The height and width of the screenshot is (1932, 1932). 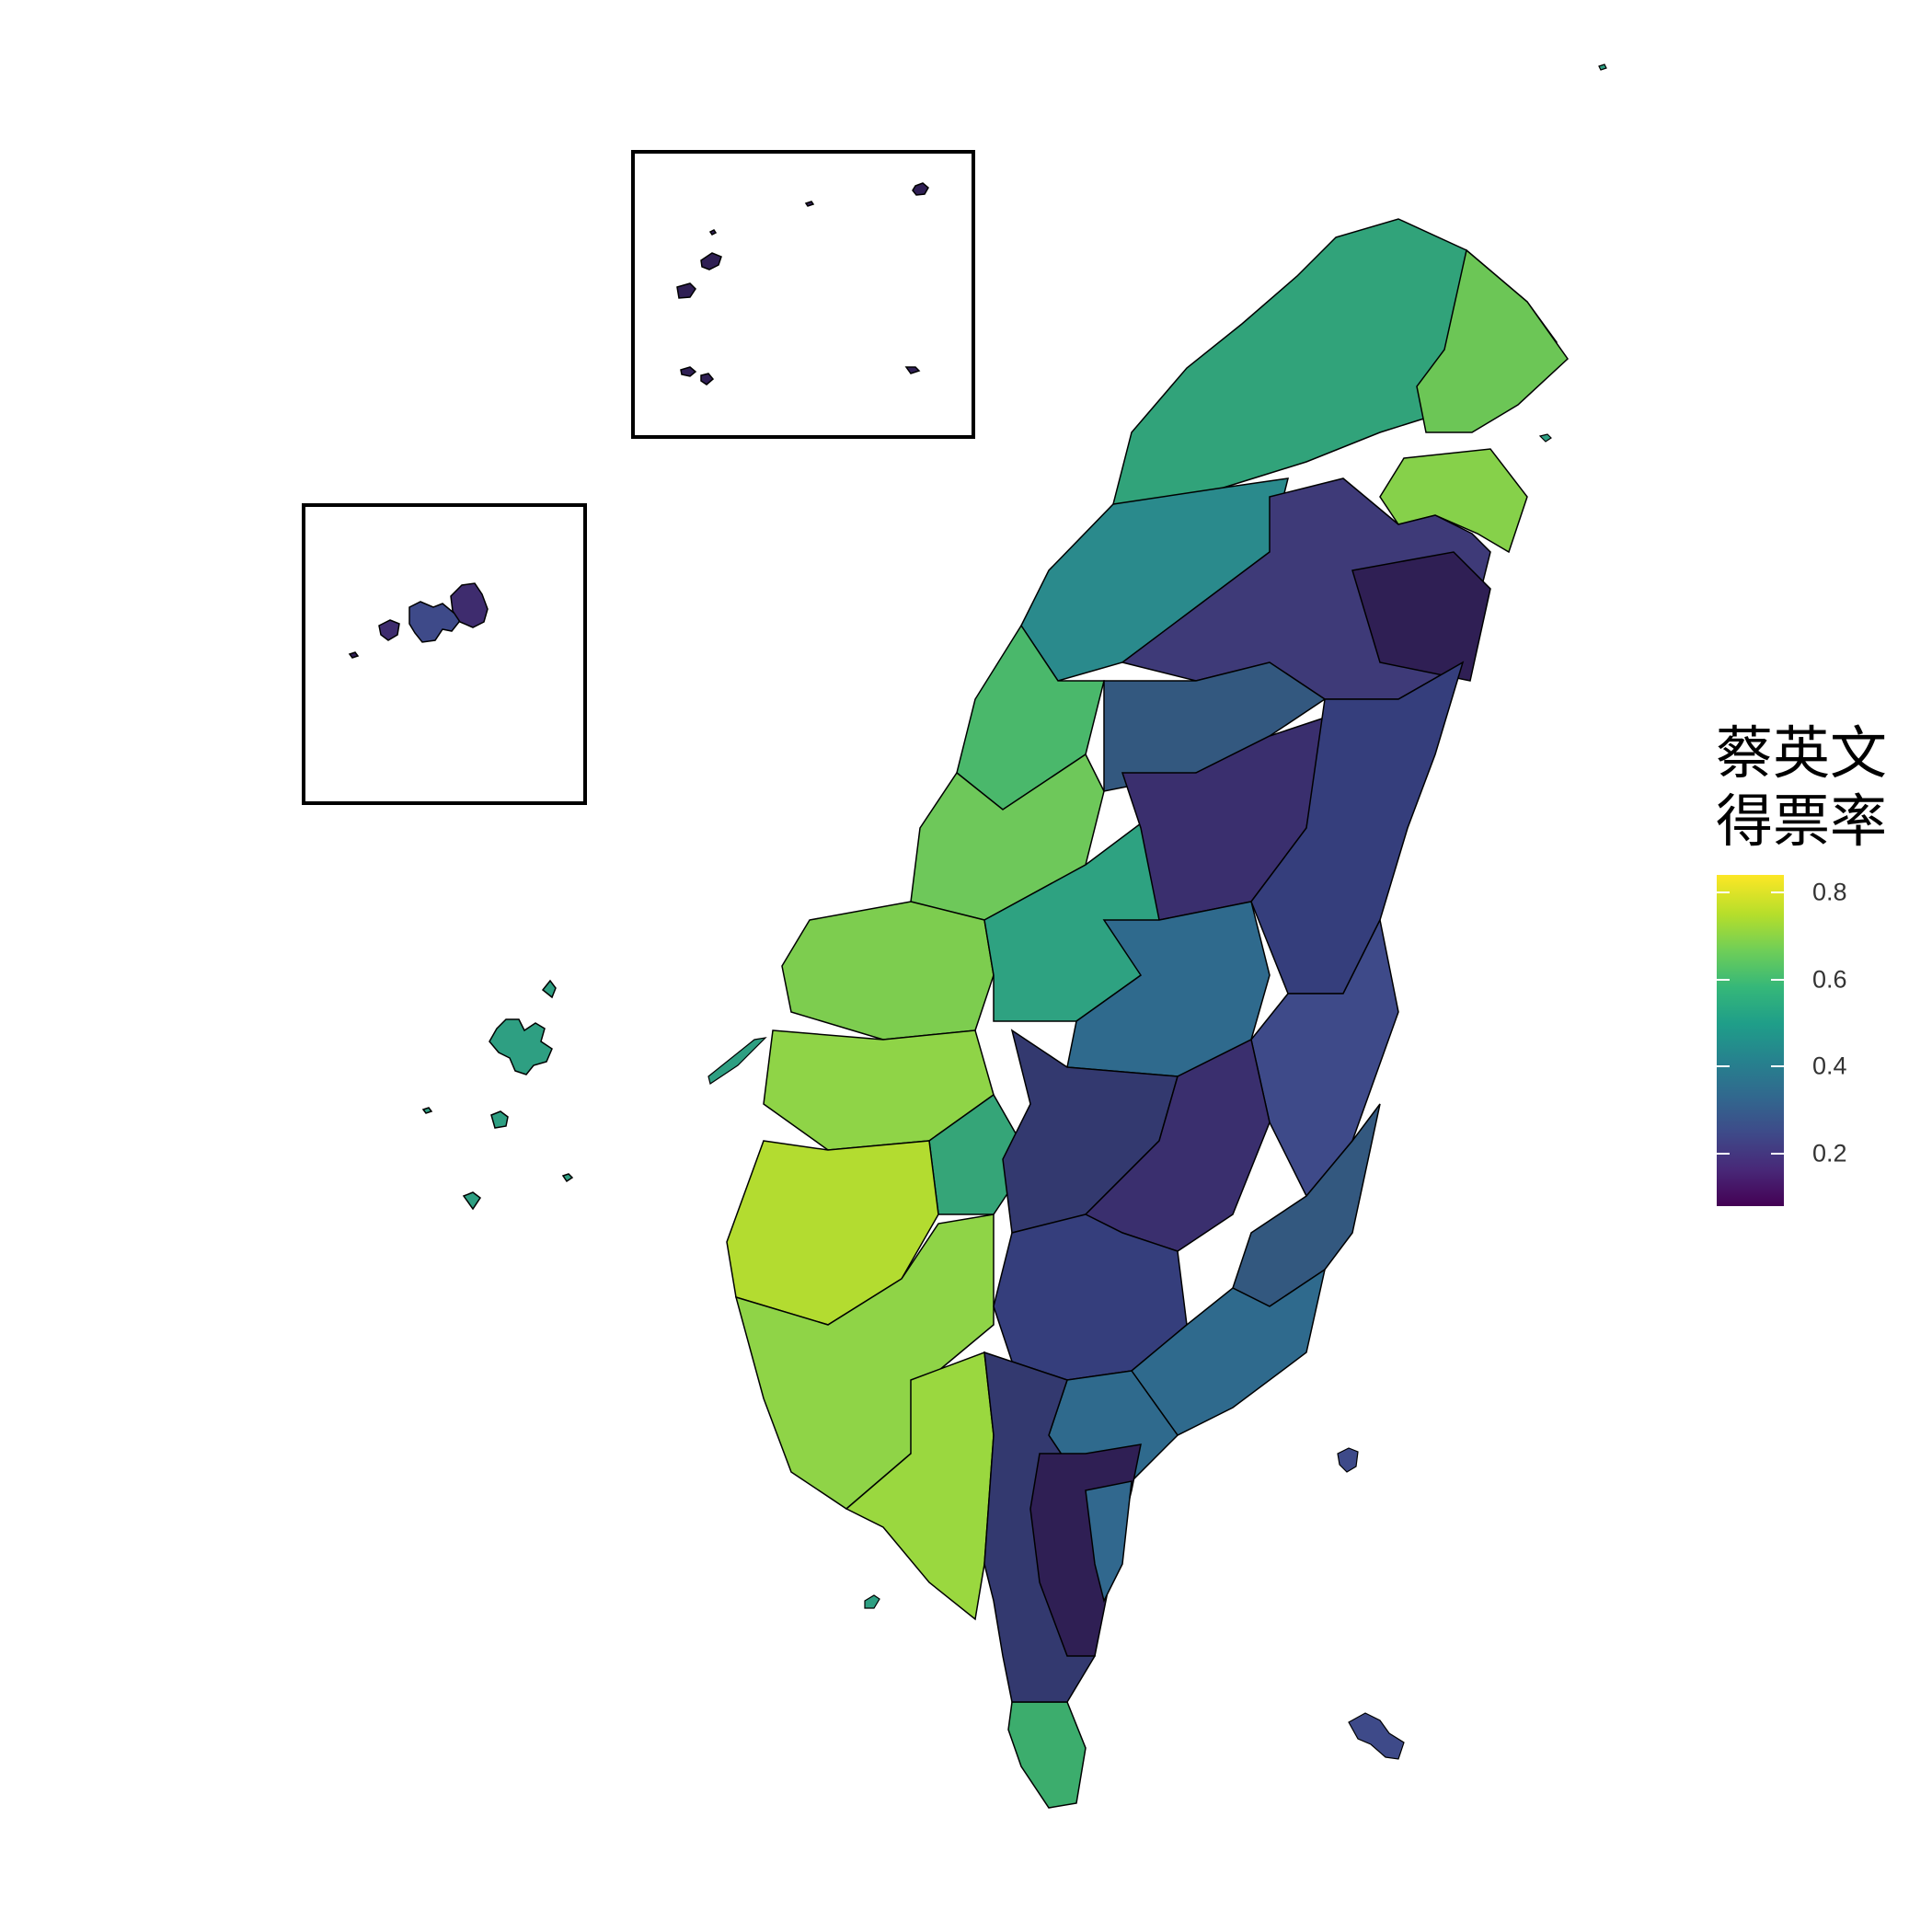 I want to click on region-changhua-yunlin, so click(x=888, y=971).